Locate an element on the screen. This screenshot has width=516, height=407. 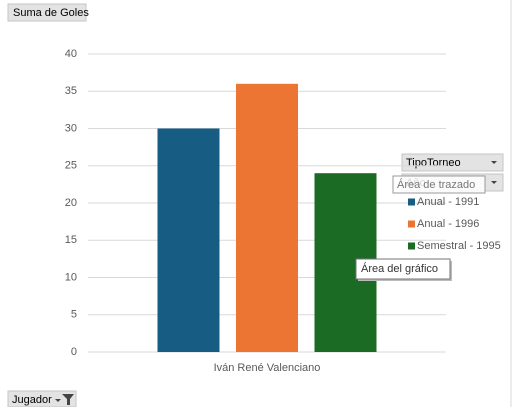
legend-field-button: TipoTorneo is located at coordinates (452, 162).